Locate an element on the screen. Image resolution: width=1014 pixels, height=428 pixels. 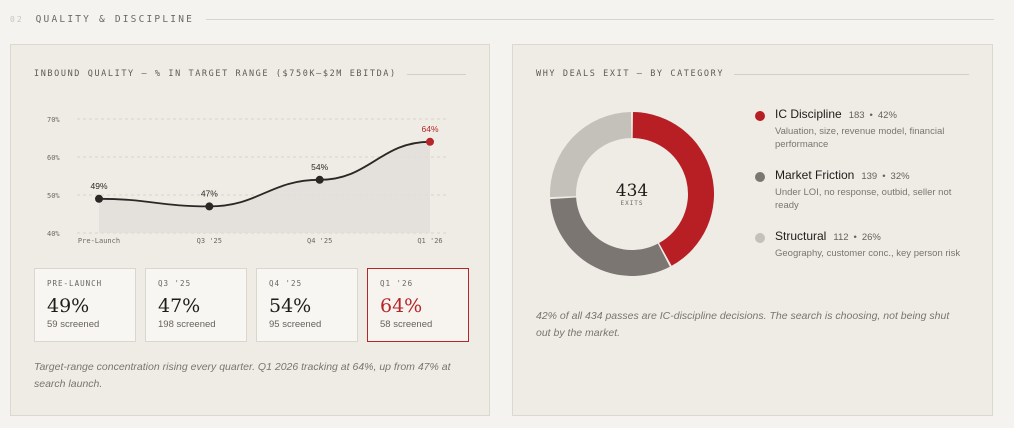
card-pre-launch: PRE-LAUNCH 49% 59 screened is located at coordinates (85, 305).